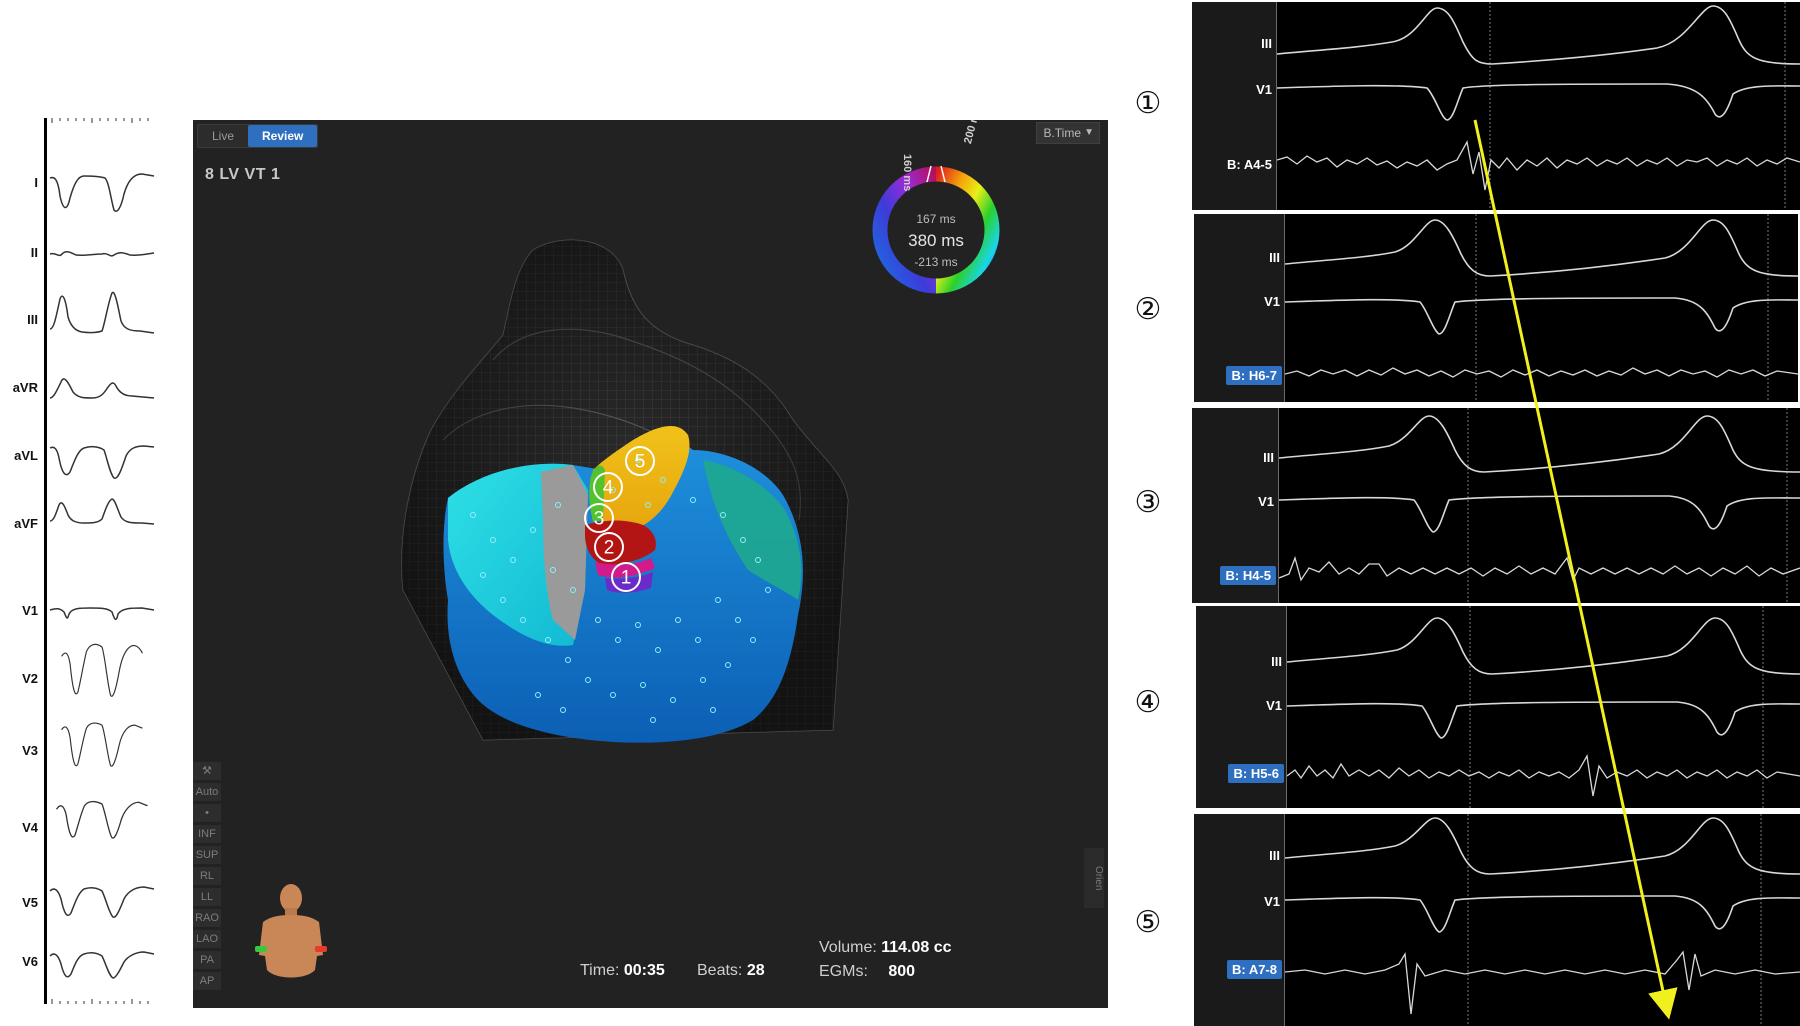  Describe the element at coordinates (223, 136) in the screenshot. I see `tab-live: Live` at that location.